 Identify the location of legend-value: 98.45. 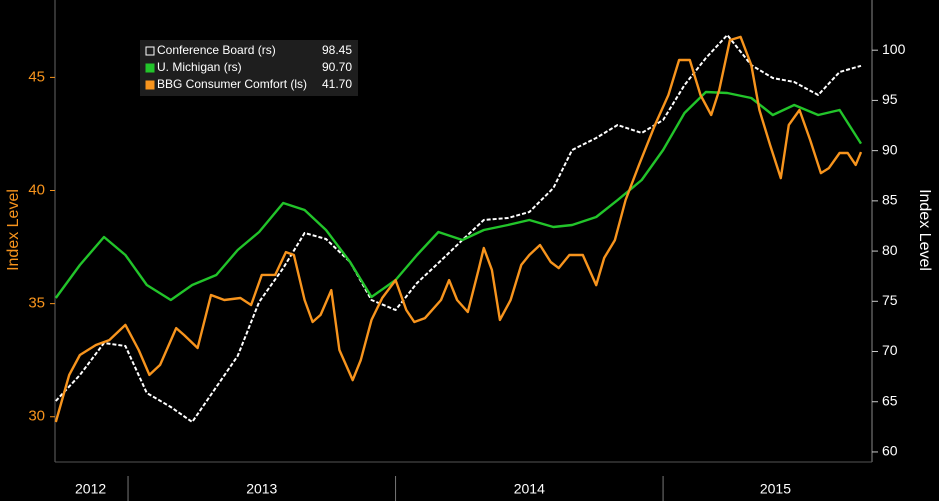
(337, 50).